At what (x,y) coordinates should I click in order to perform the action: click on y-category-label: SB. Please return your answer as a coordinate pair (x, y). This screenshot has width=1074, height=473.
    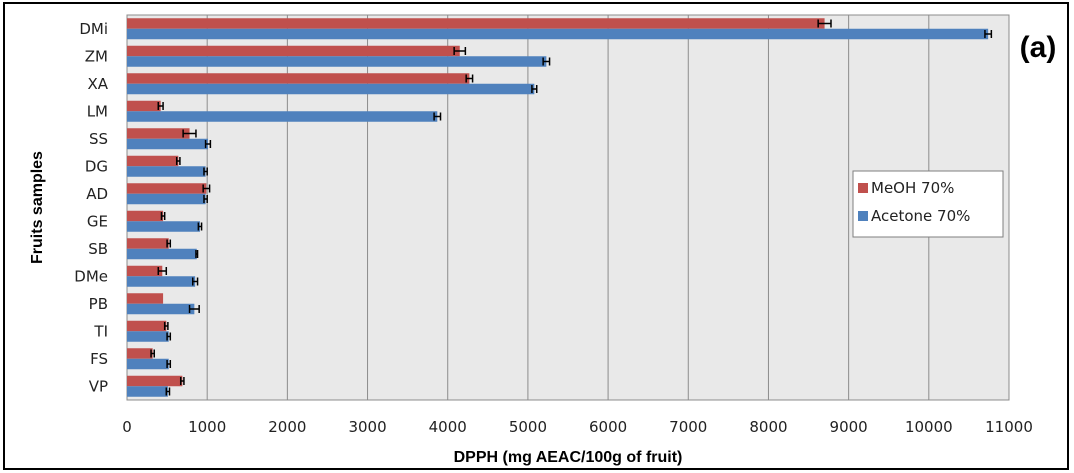
    Looking at the image, I should click on (98, 249).